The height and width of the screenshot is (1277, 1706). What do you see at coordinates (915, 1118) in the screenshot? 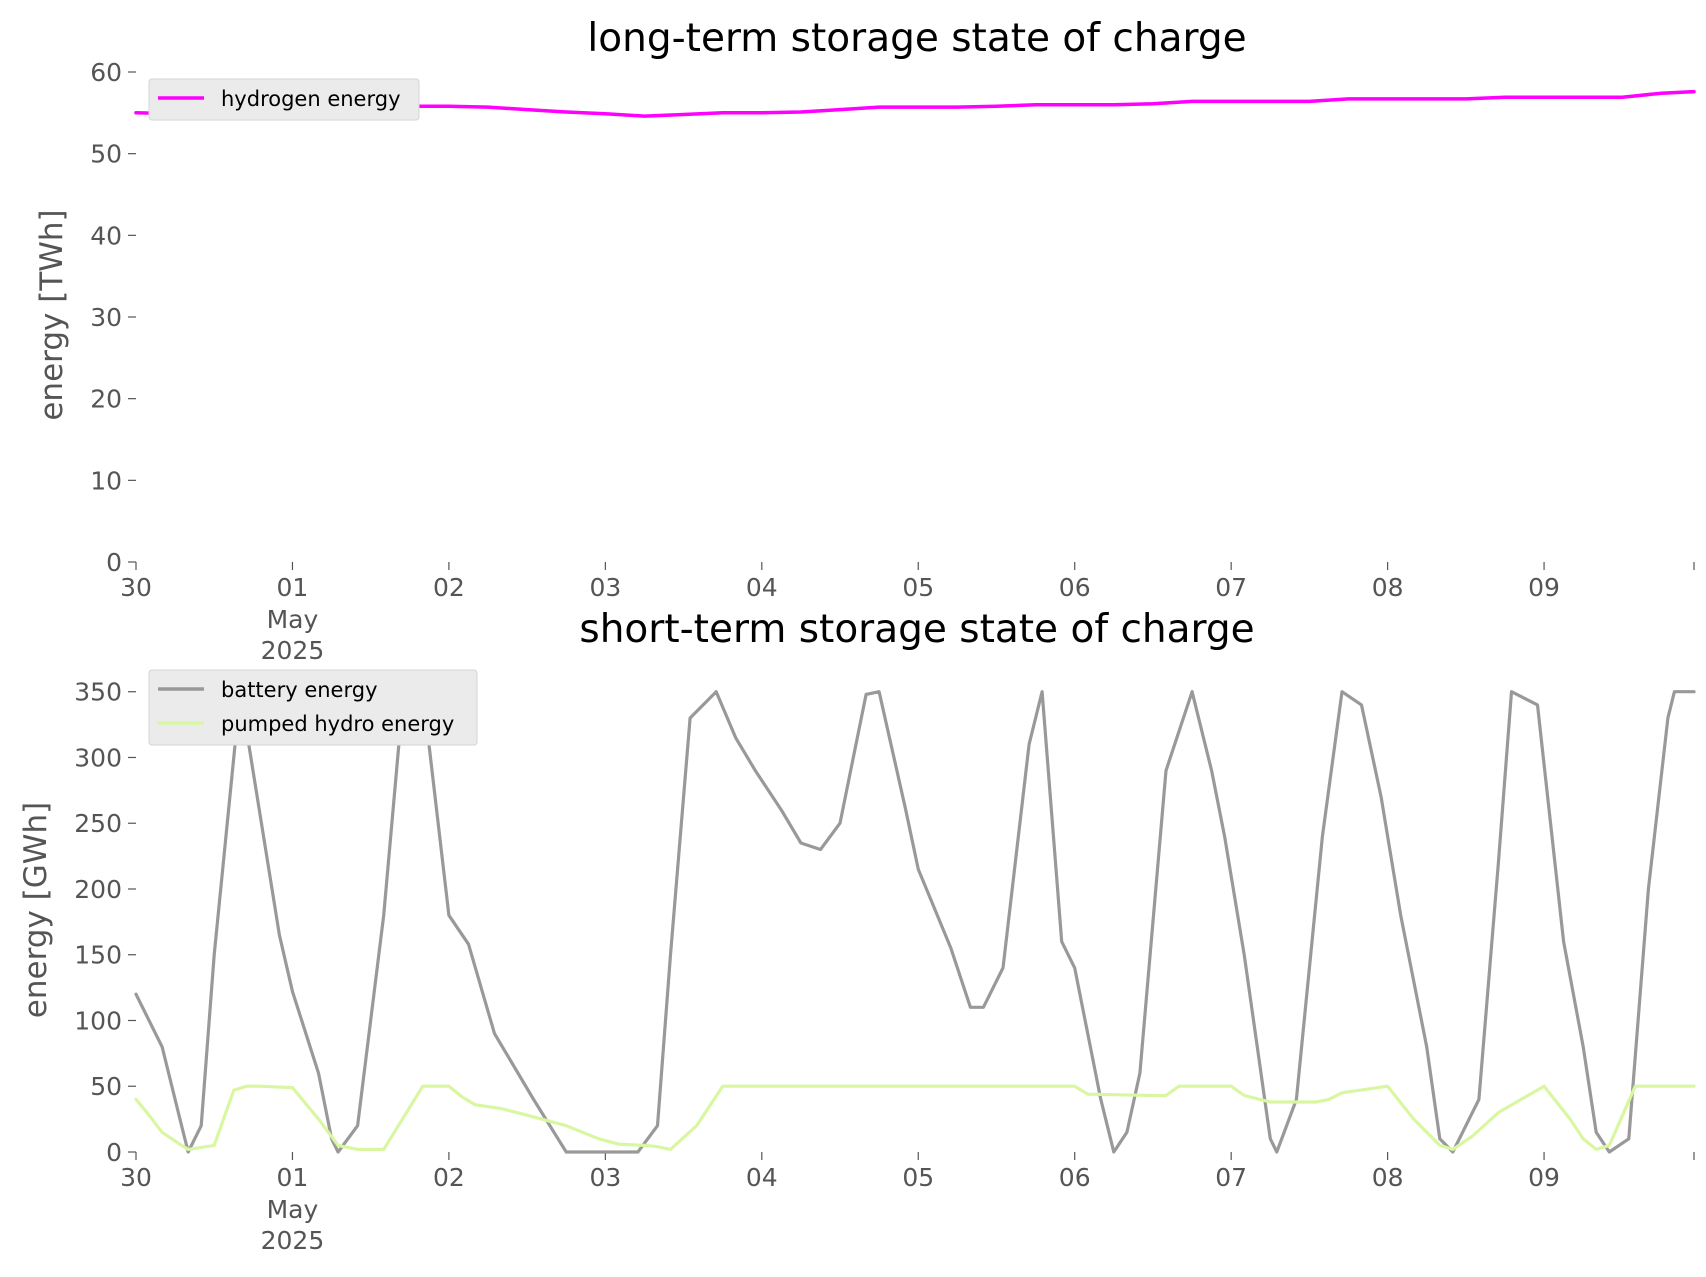
I see `series-line-pumped-hydro-energy` at bounding box center [915, 1118].